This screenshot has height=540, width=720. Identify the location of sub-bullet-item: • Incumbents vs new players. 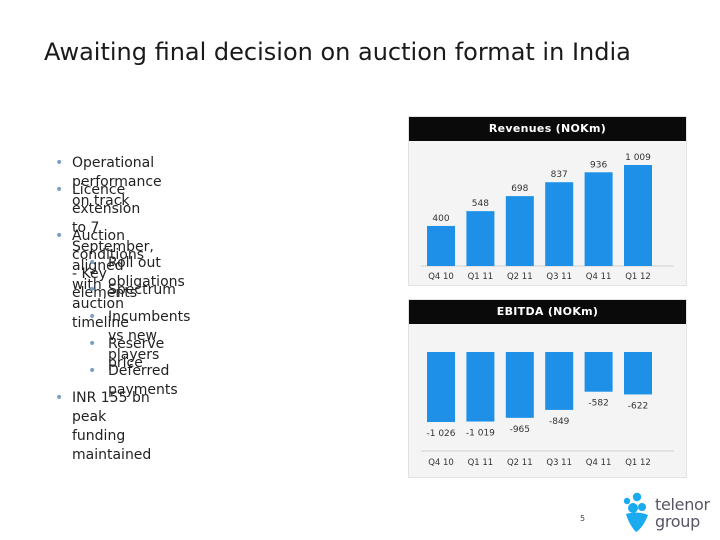
(139, 336).